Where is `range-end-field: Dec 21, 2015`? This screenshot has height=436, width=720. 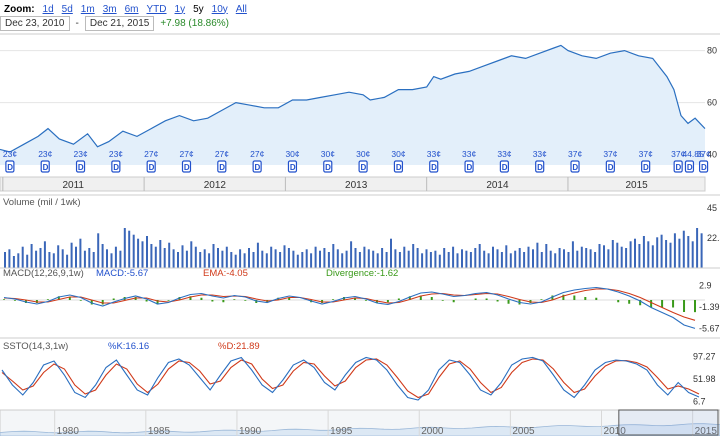
range-end-field: Dec 21, 2015 is located at coordinates (119, 23).